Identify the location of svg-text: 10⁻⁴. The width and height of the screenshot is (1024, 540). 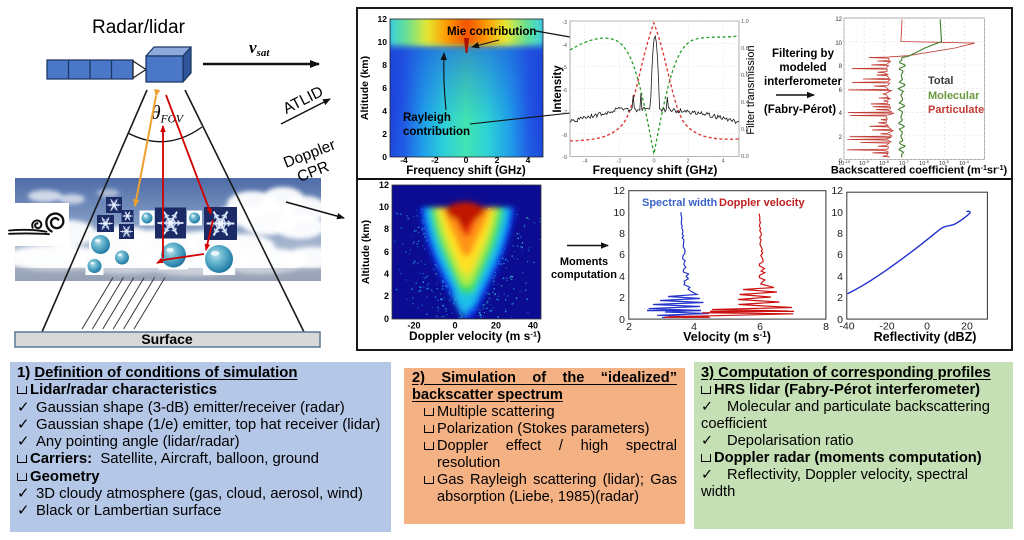
(964, 163).